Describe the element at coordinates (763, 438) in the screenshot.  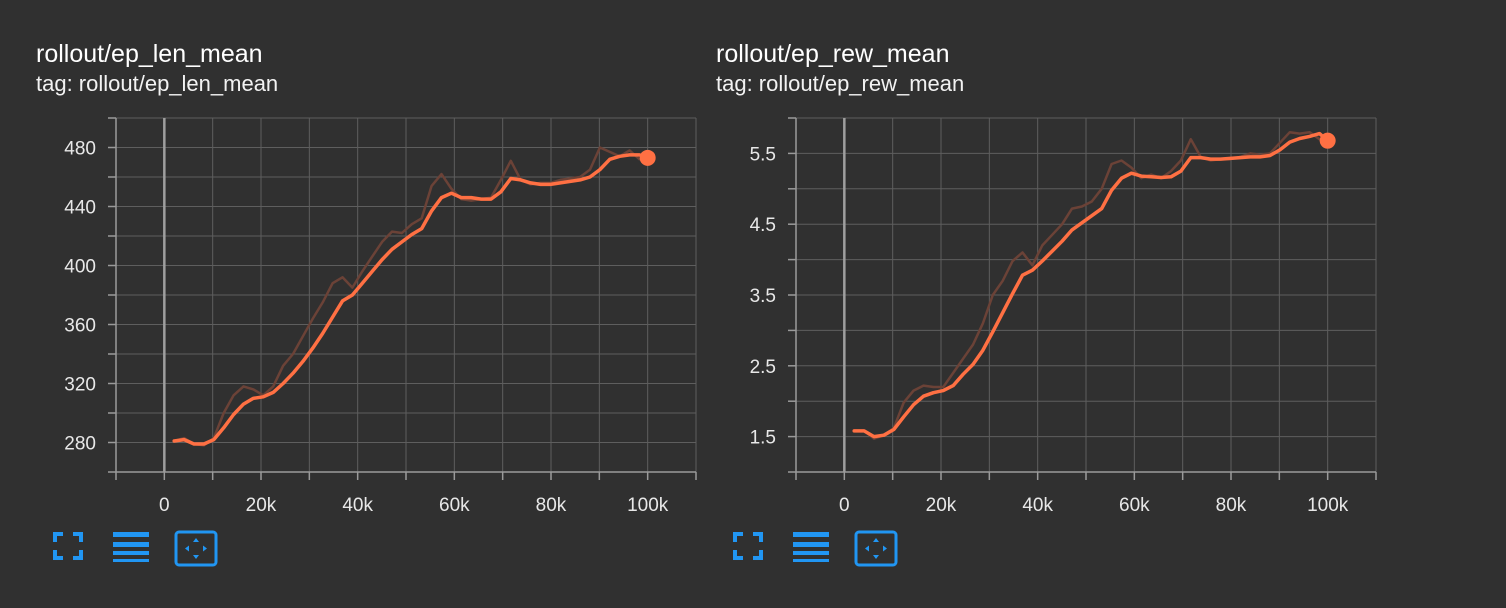
I see `y-tick-label: 1.5` at that location.